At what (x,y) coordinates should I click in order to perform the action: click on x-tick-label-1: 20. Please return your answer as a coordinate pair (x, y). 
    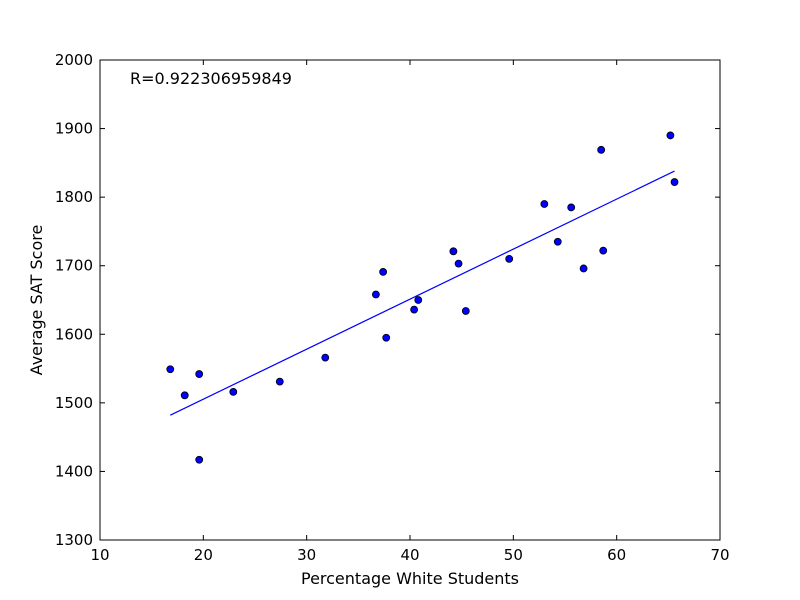
    Looking at the image, I should click on (203, 555).